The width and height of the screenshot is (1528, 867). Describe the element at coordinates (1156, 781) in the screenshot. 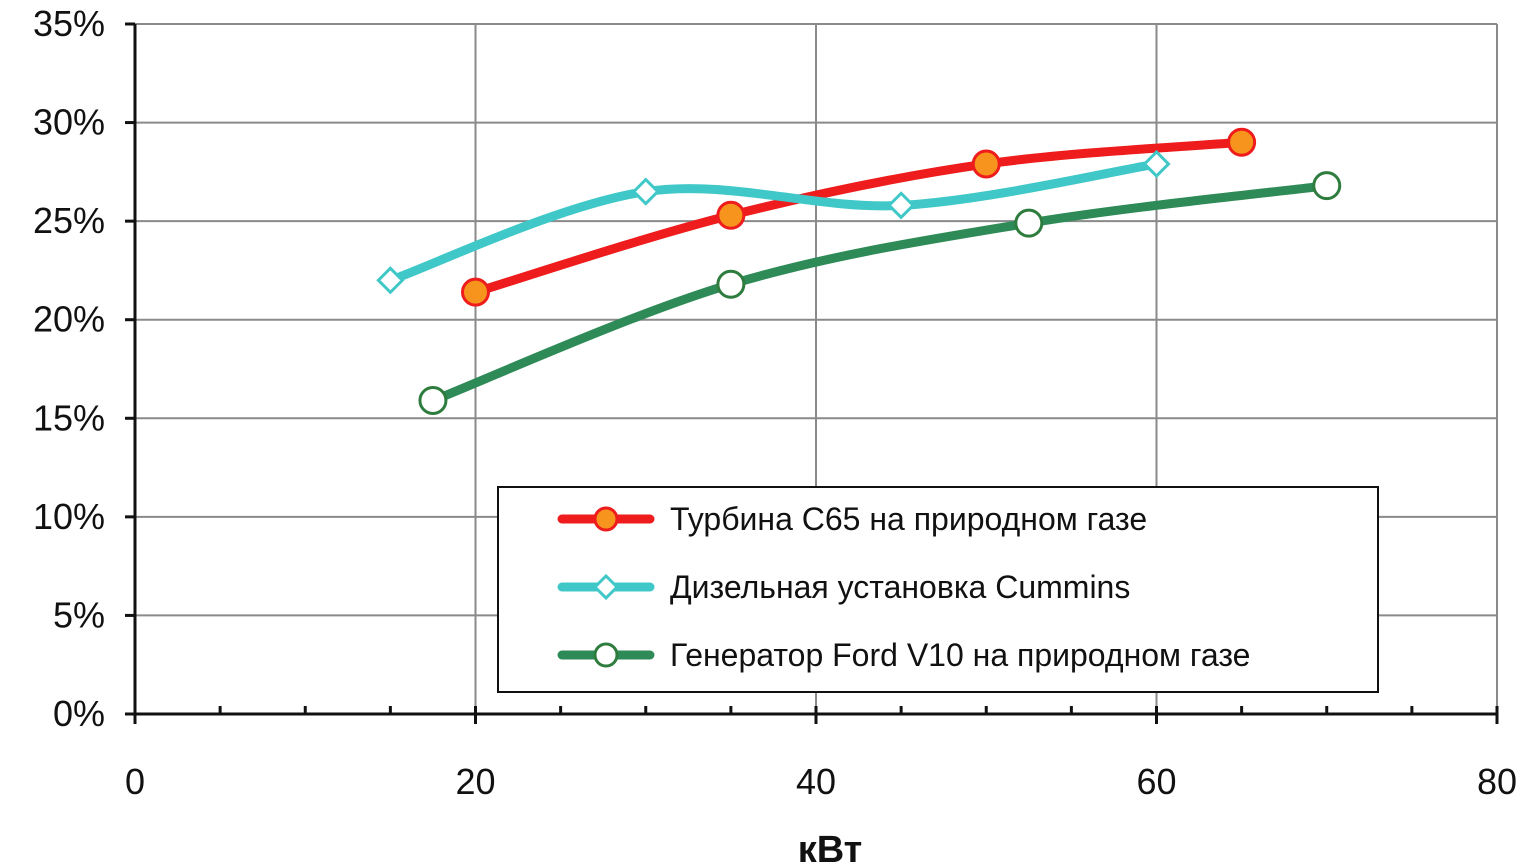

I see `x-tick-label: 60` at that location.